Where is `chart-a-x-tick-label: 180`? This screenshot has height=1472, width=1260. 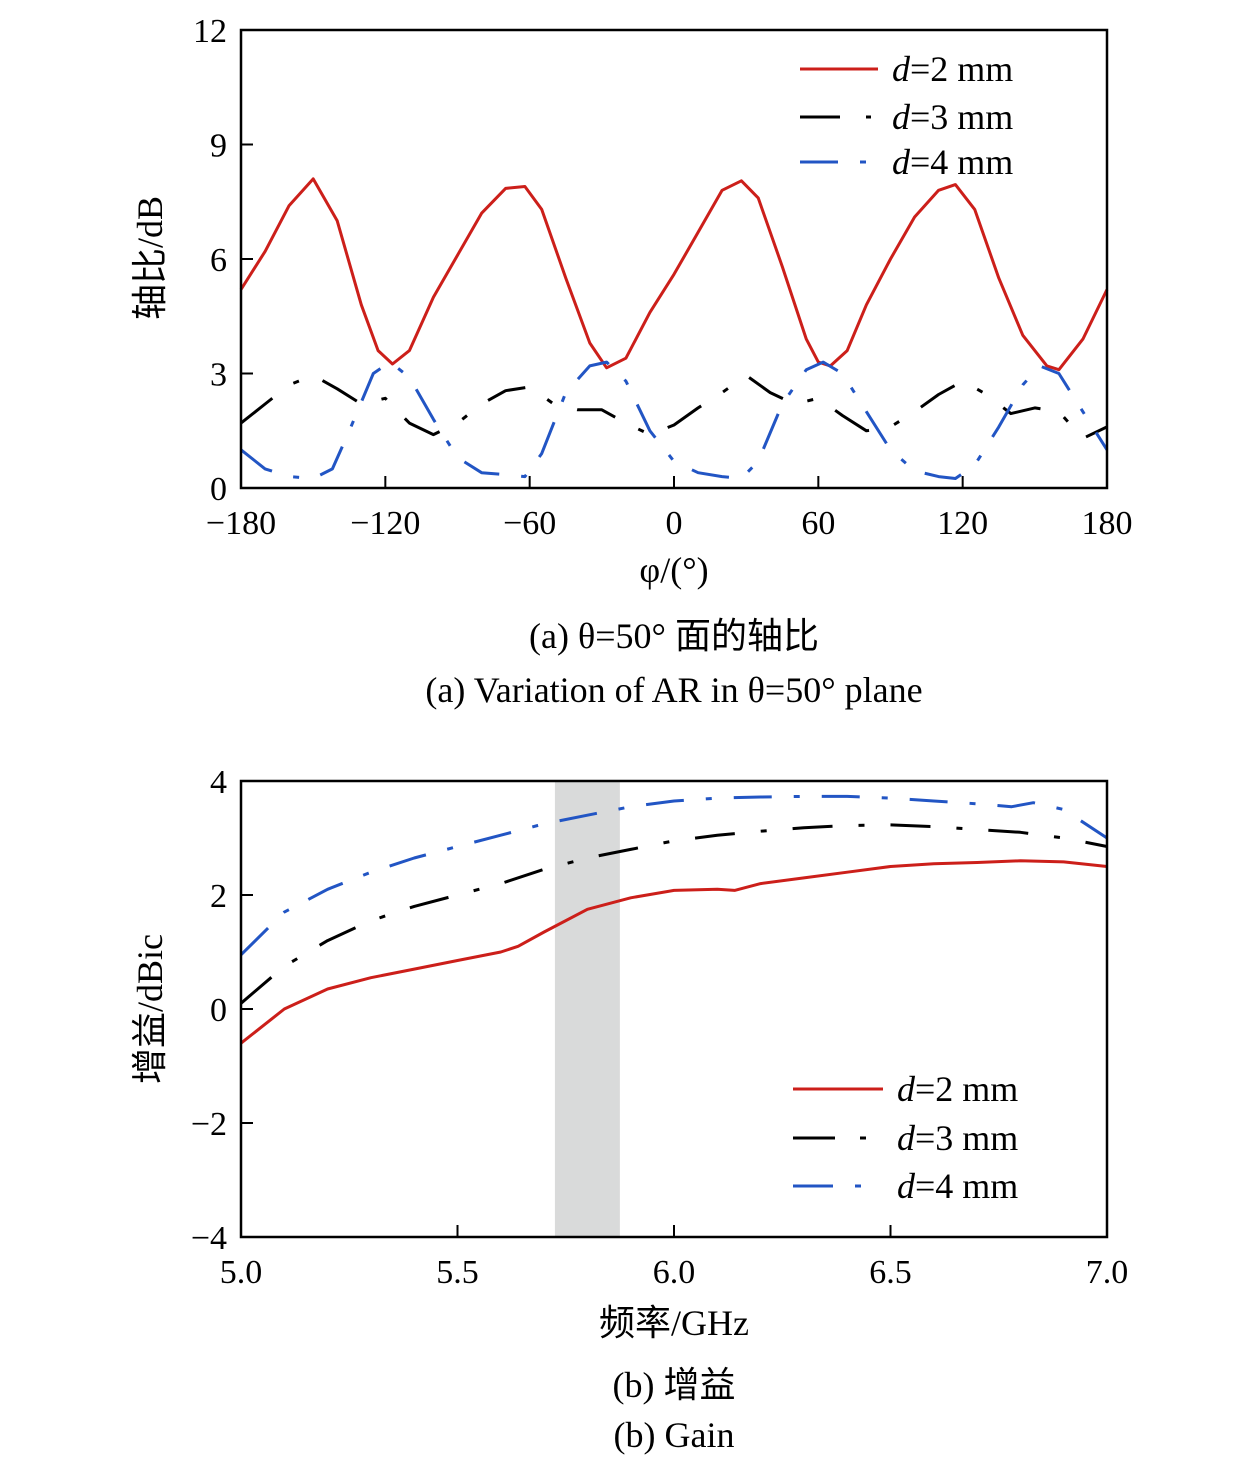
chart-a-x-tick-label: 180 is located at coordinates (1107, 523).